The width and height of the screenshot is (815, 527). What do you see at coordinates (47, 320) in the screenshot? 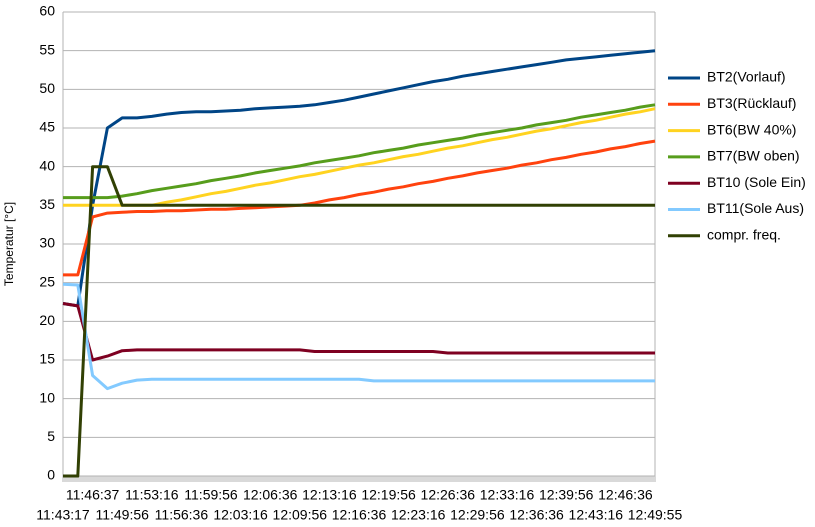
I see `y-tick-label: 20` at bounding box center [47, 320].